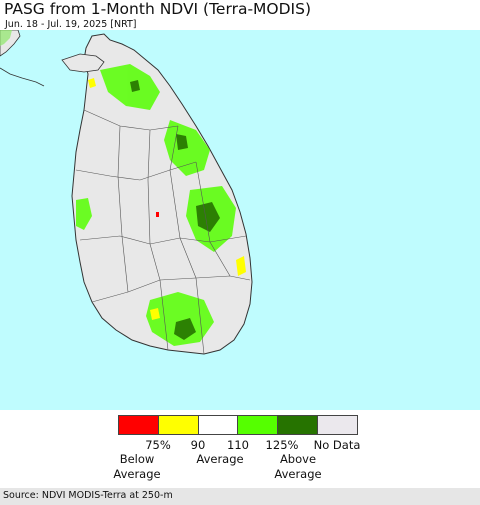  Describe the element at coordinates (298, 459) in the screenshot. I see `above-line-1: Above` at that location.